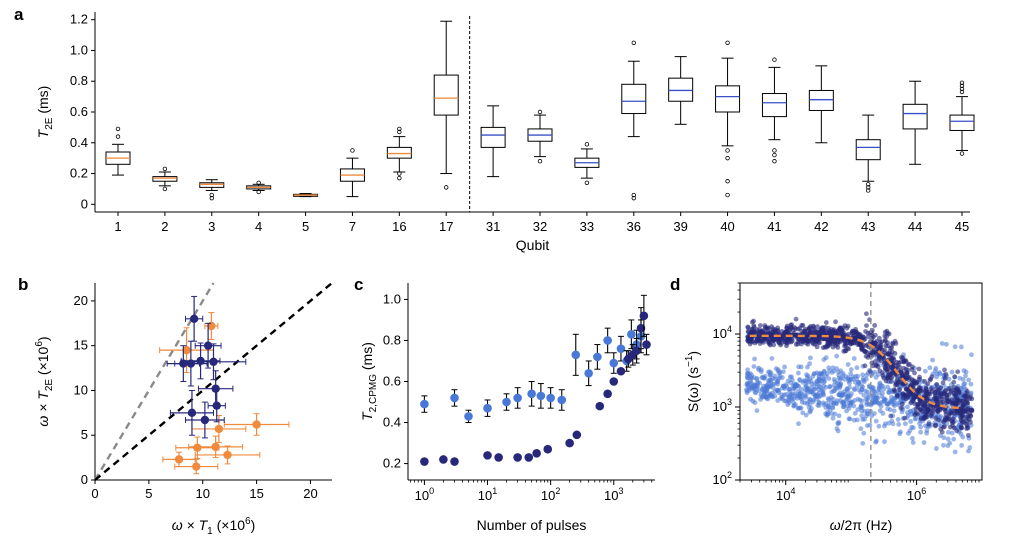 This screenshot has height=548, width=1012. Describe the element at coordinates (117, 226) in the screenshot. I see `x-tick-label: 1` at that location.